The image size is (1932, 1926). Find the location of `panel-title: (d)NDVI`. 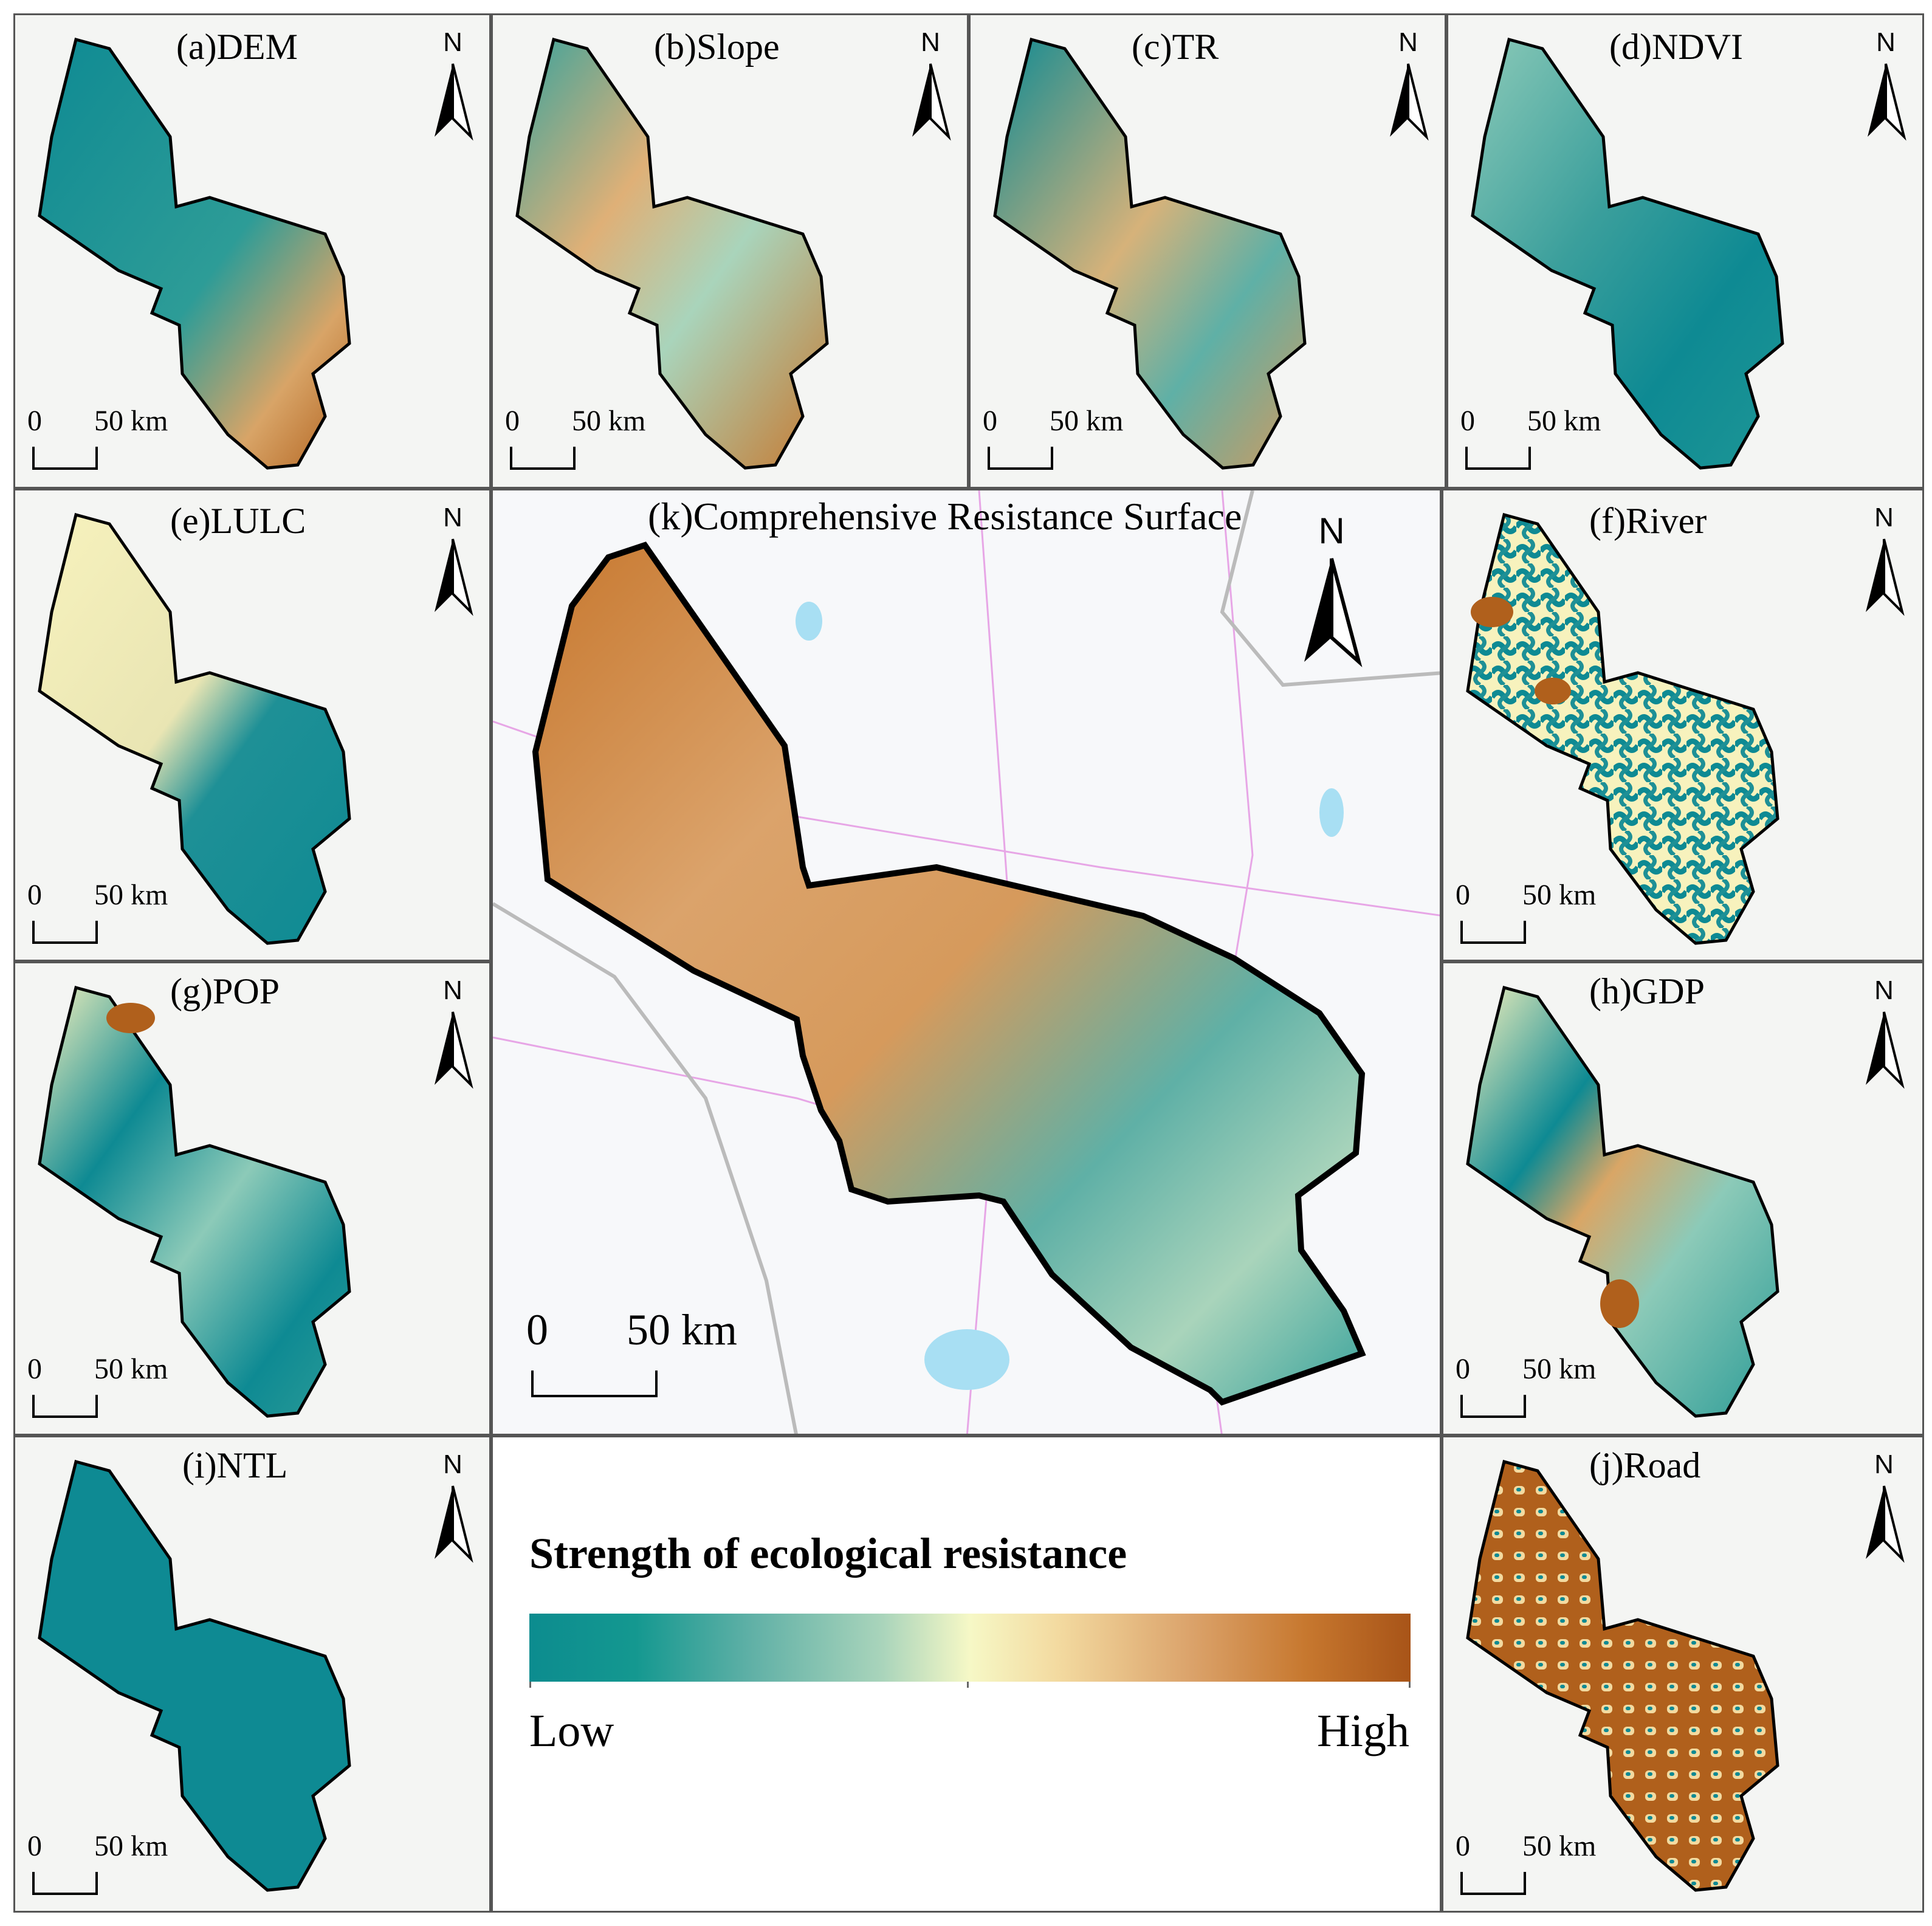

panel-title: (d)NDVI is located at coordinates (1676, 47).